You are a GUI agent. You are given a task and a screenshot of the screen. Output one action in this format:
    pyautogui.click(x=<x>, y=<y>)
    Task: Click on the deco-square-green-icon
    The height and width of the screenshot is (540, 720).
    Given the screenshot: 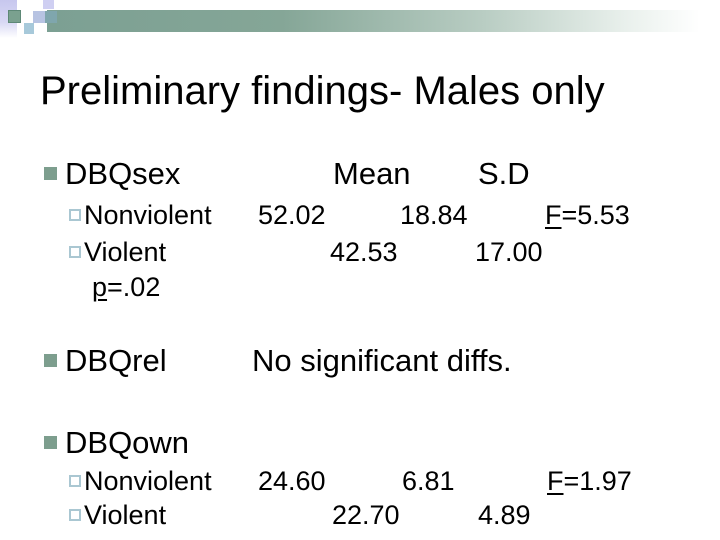 What is the action you would take?
    pyautogui.click(x=14, y=16)
    